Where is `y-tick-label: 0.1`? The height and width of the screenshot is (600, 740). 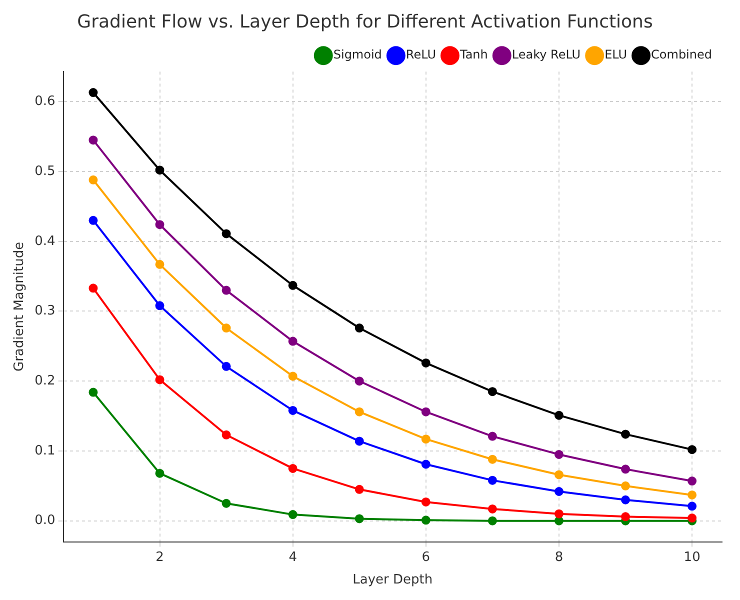
y-tick-label: 0.1 is located at coordinates (45, 450).